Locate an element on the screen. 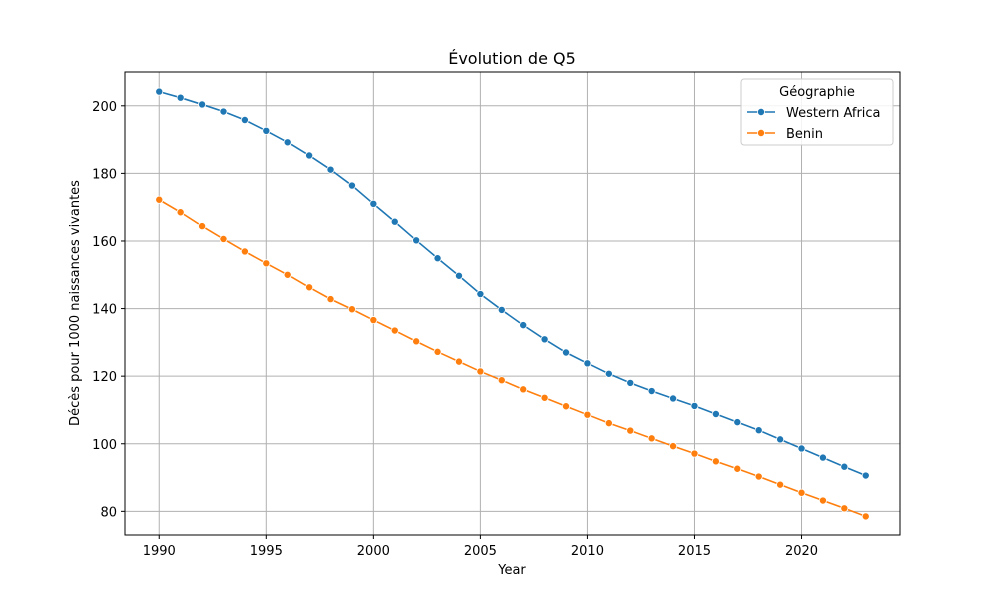  legend-entry-benin: Benin is located at coordinates (785, 134).